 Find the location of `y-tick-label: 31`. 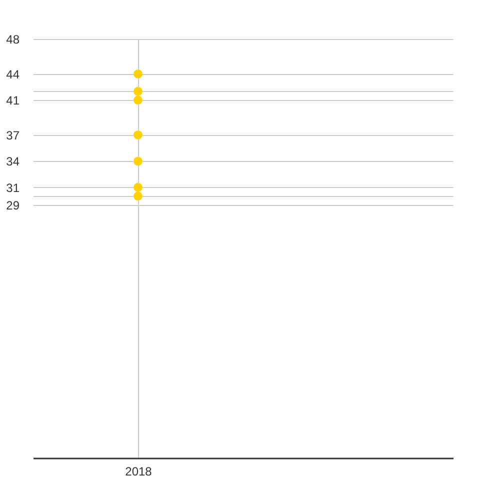

y-tick-label: 31 is located at coordinates (13, 187).